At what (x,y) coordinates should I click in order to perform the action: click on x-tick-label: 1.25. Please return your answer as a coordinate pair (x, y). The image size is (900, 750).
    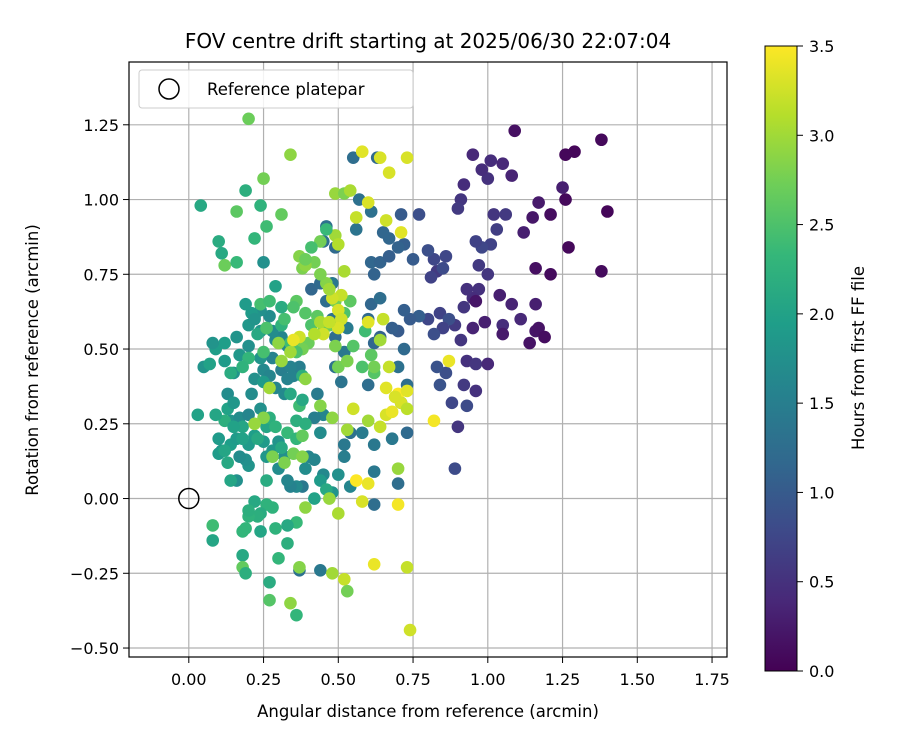
    Looking at the image, I should click on (563, 679).